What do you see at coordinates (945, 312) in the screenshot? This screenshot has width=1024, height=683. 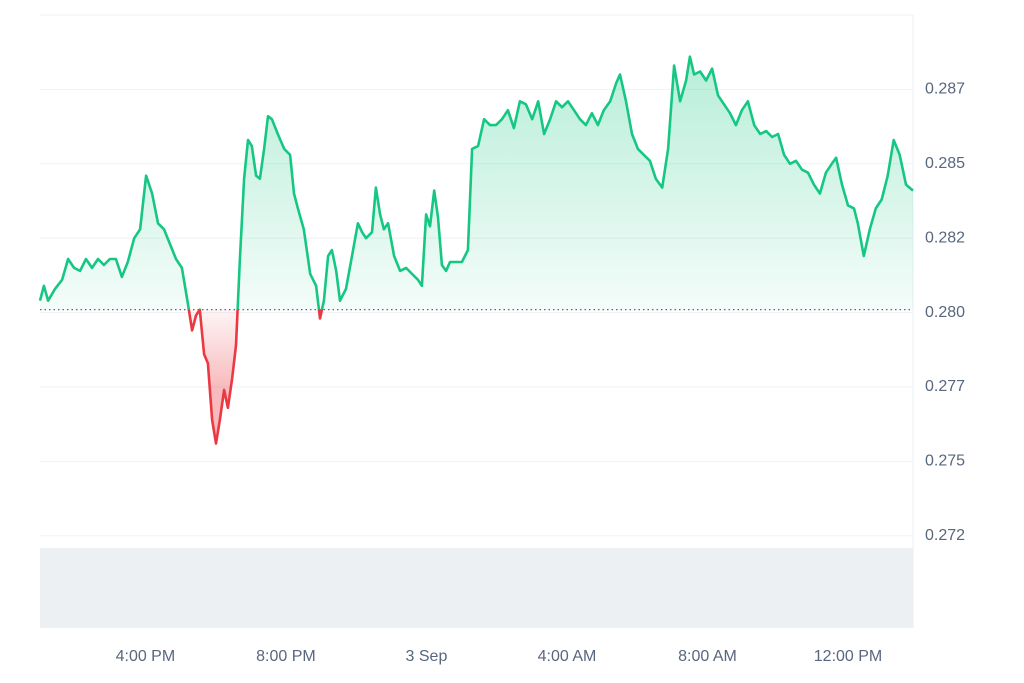 I see `y-tick-label: 0.280` at bounding box center [945, 312].